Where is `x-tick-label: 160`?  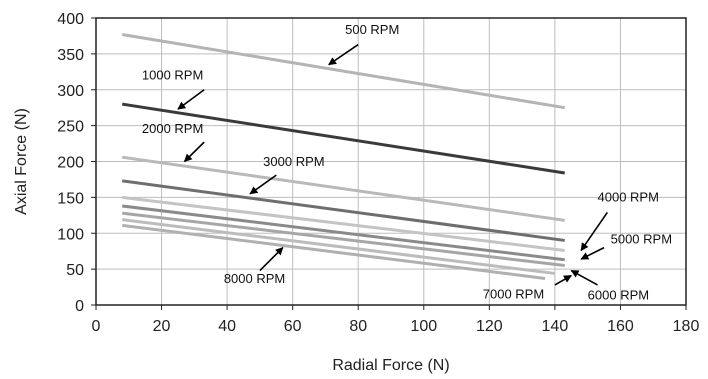
x-tick-label: 160 is located at coordinates (620, 326).